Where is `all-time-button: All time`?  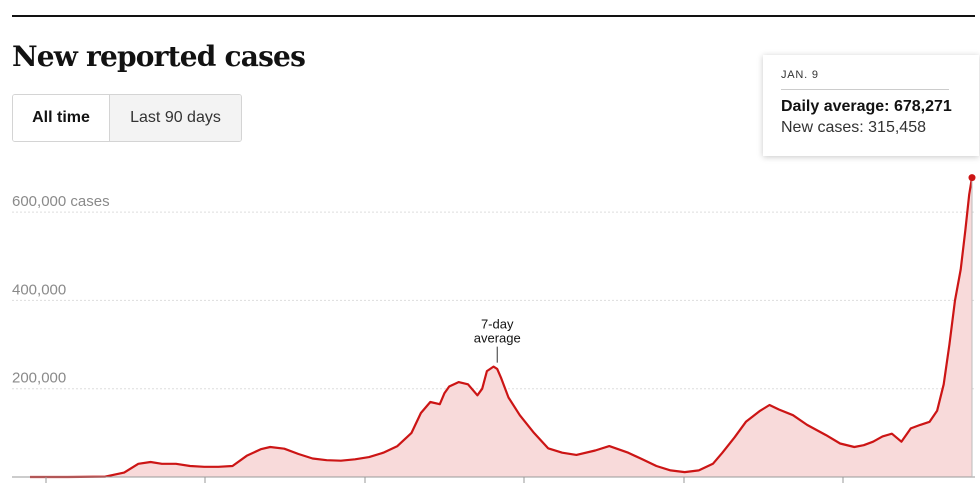 all-time-button: All time is located at coordinates (61, 118).